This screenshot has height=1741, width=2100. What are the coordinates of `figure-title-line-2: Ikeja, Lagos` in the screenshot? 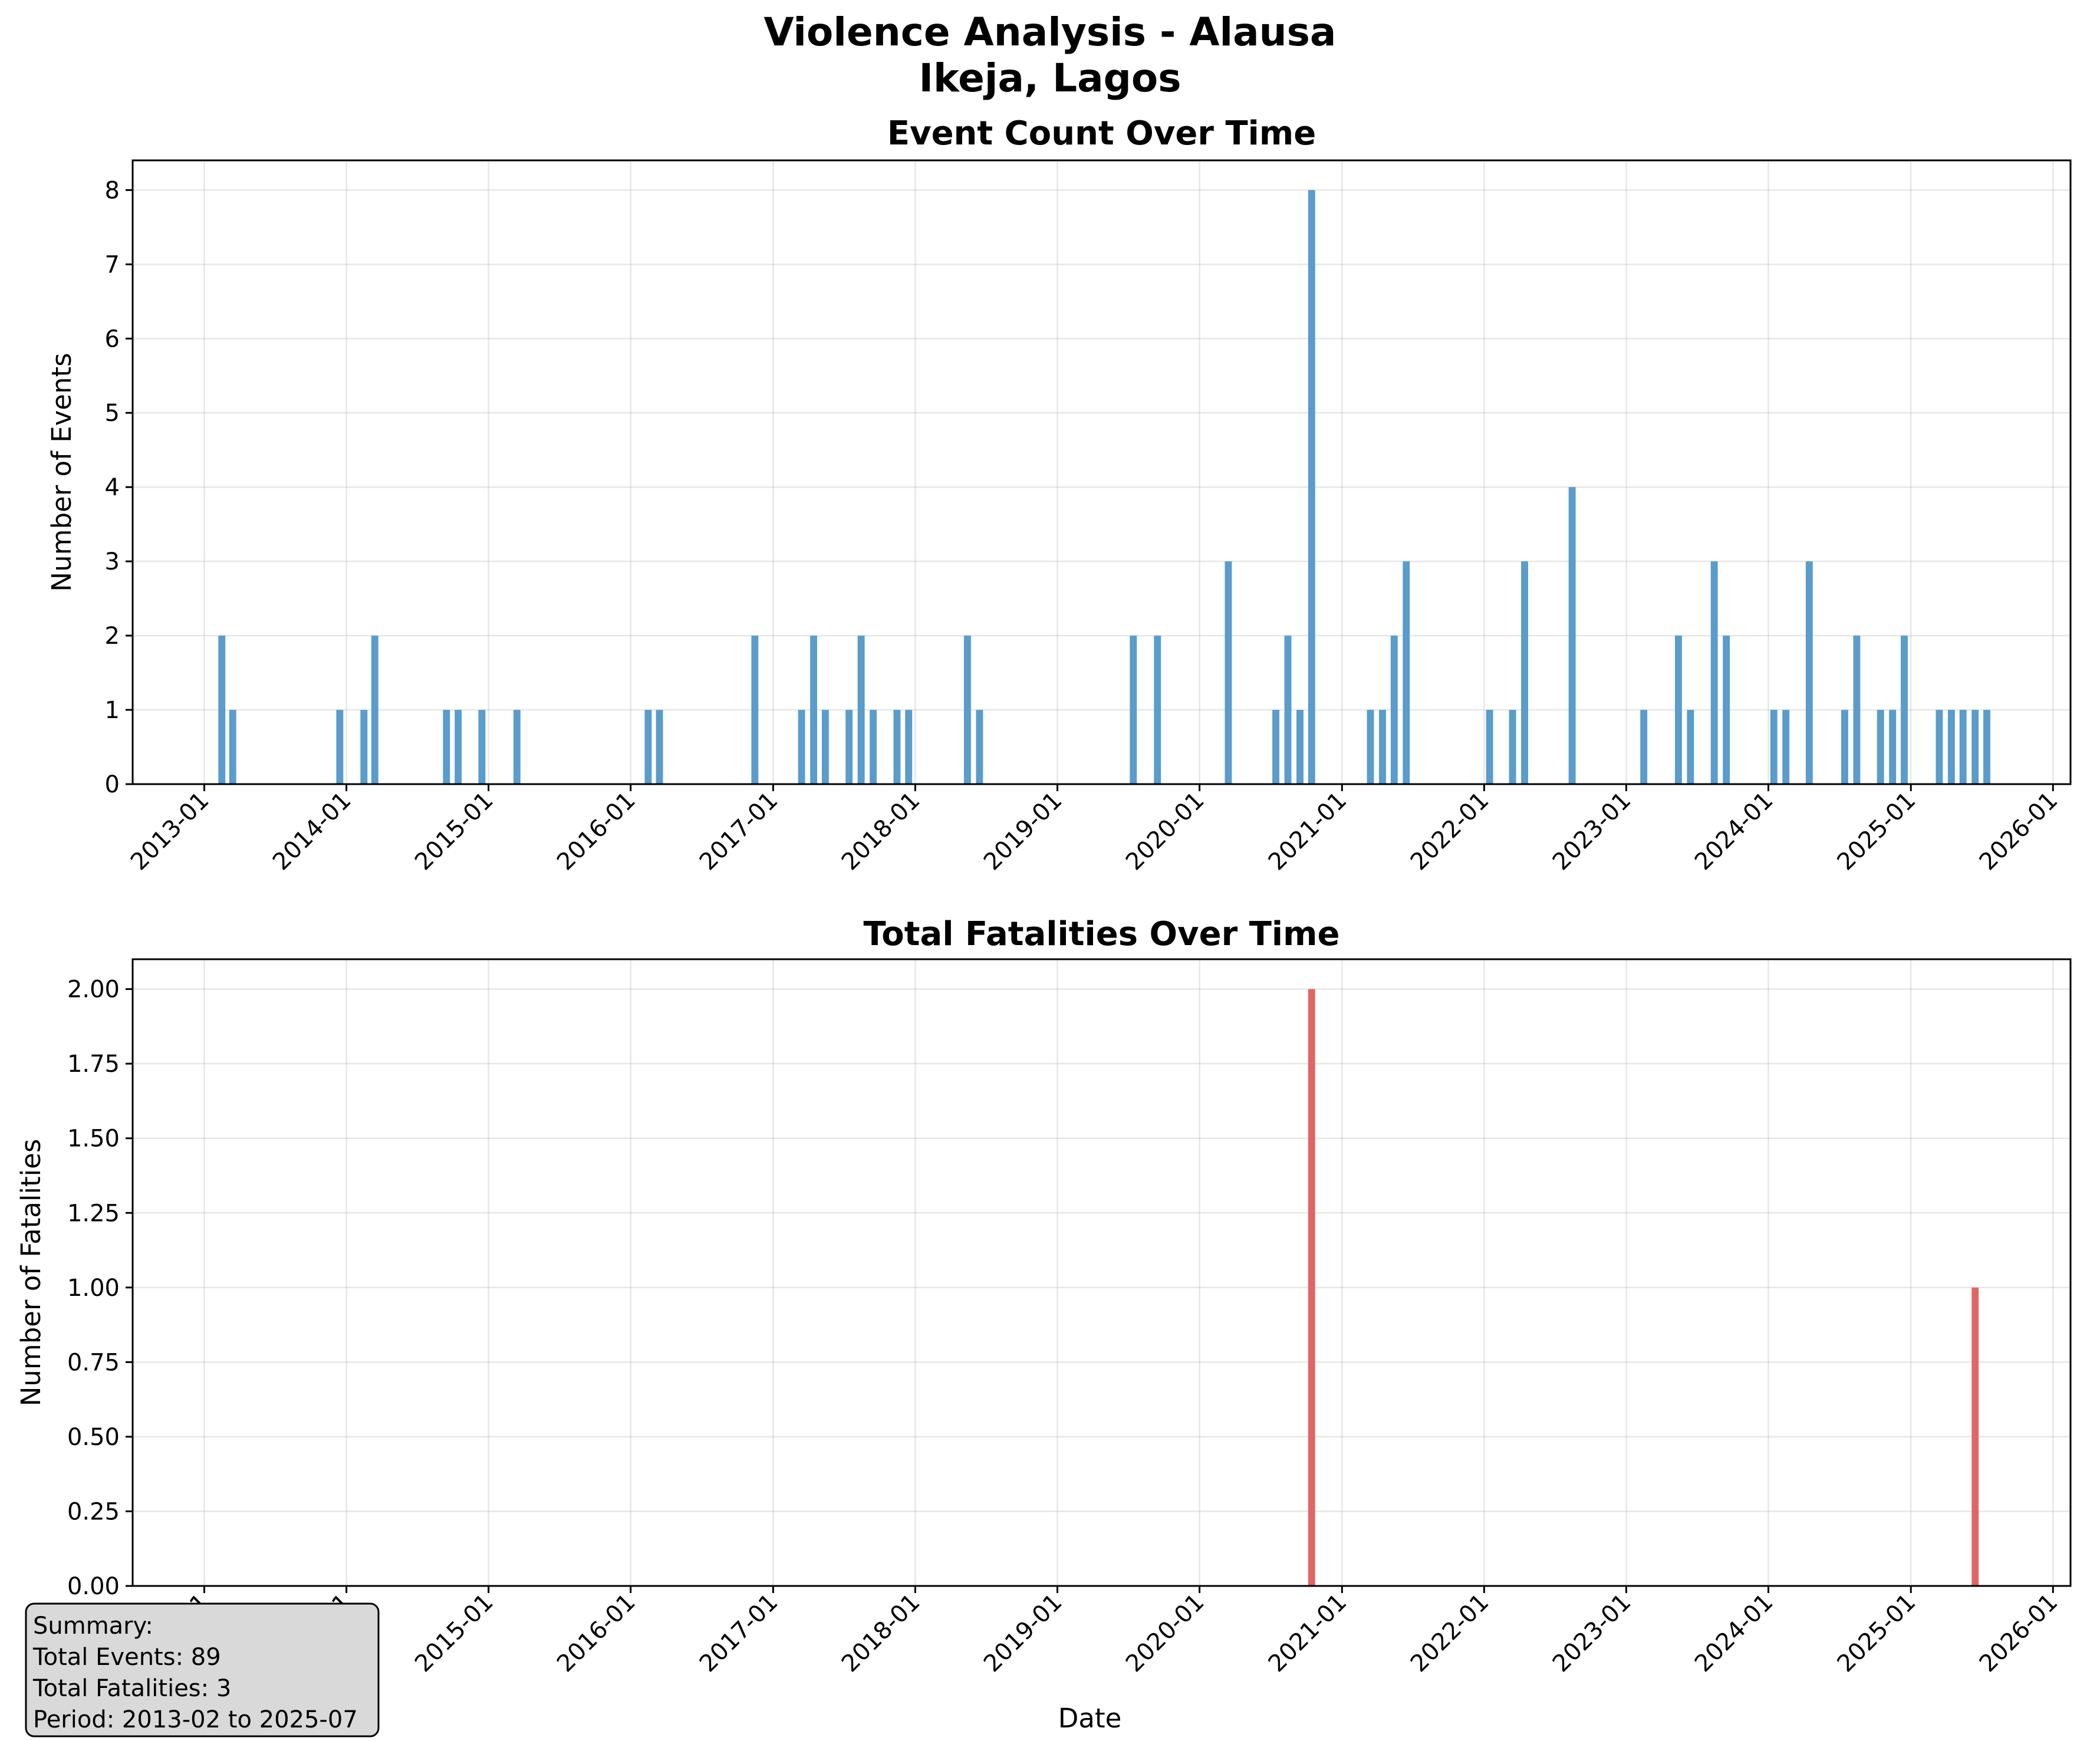 It's located at (1050, 78).